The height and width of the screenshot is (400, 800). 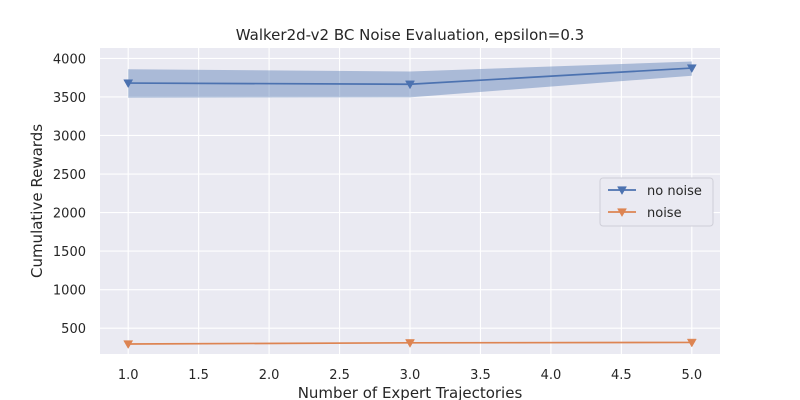 What do you see at coordinates (691, 375) in the screenshot?
I see `x-tick-label: 5.0` at bounding box center [691, 375].